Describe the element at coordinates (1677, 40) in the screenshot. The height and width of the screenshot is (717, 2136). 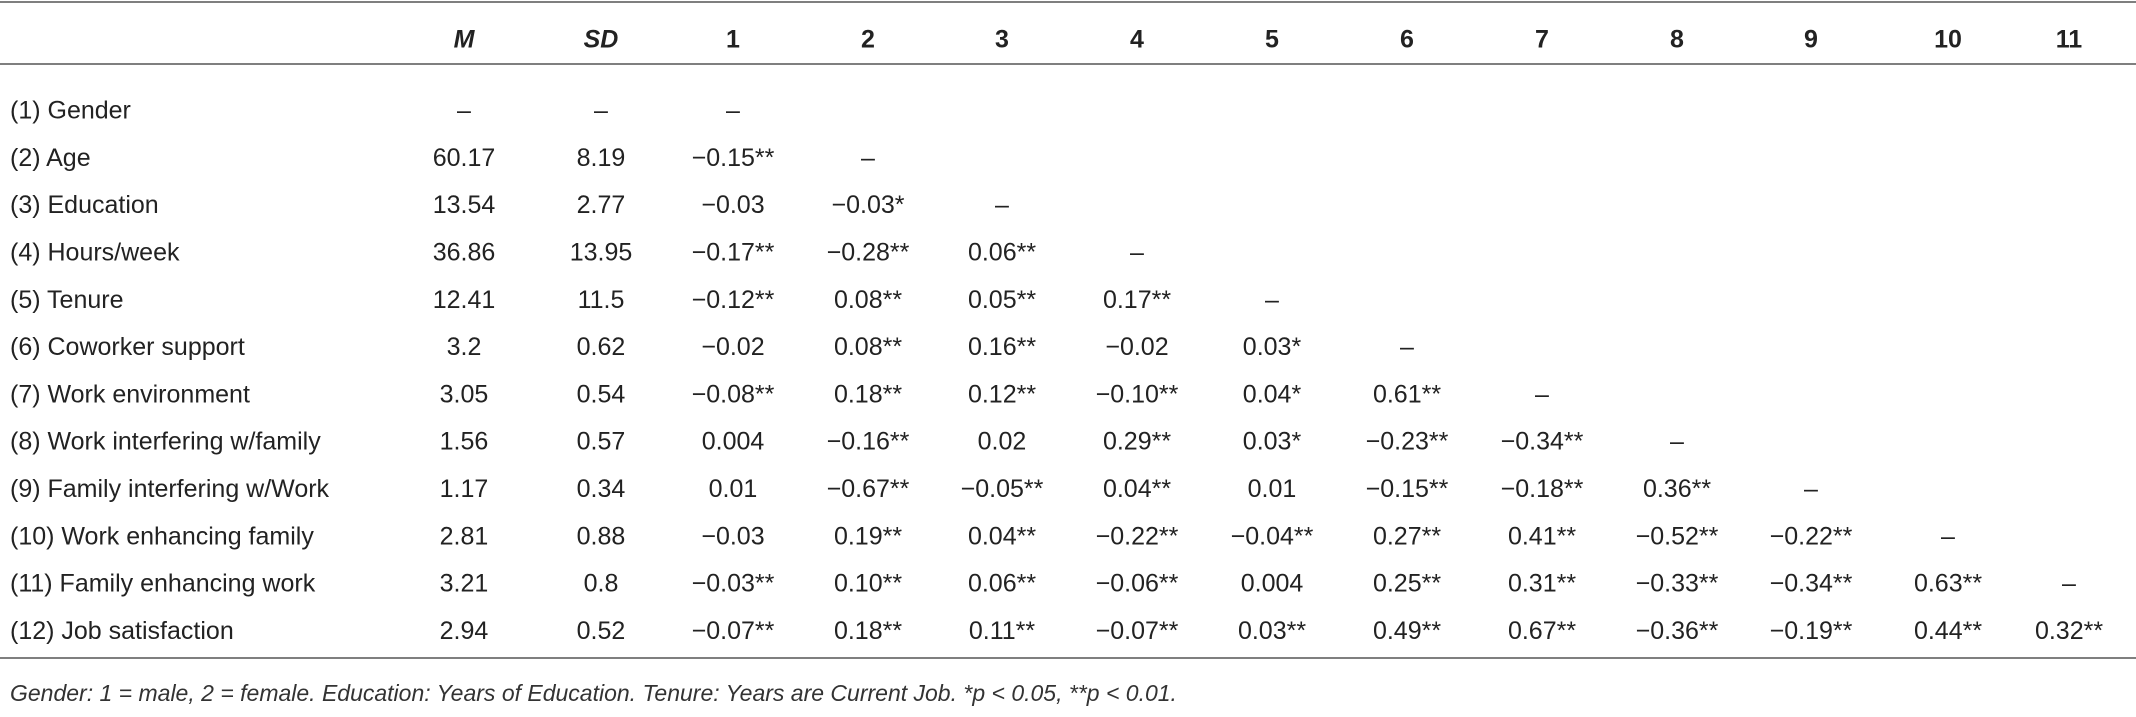
I see `column-header: 8` at that location.